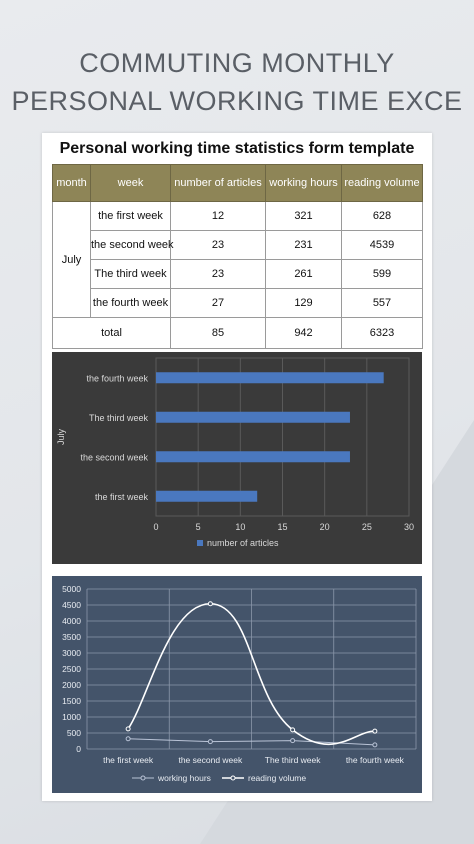  What do you see at coordinates (71, 621) in the screenshot?
I see `y-tick-label: 4000` at bounding box center [71, 621].